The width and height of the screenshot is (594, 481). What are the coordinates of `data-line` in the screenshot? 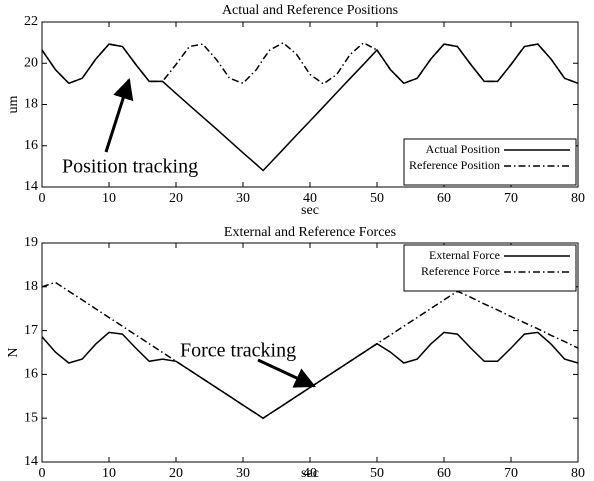 It's located at (310, 63).